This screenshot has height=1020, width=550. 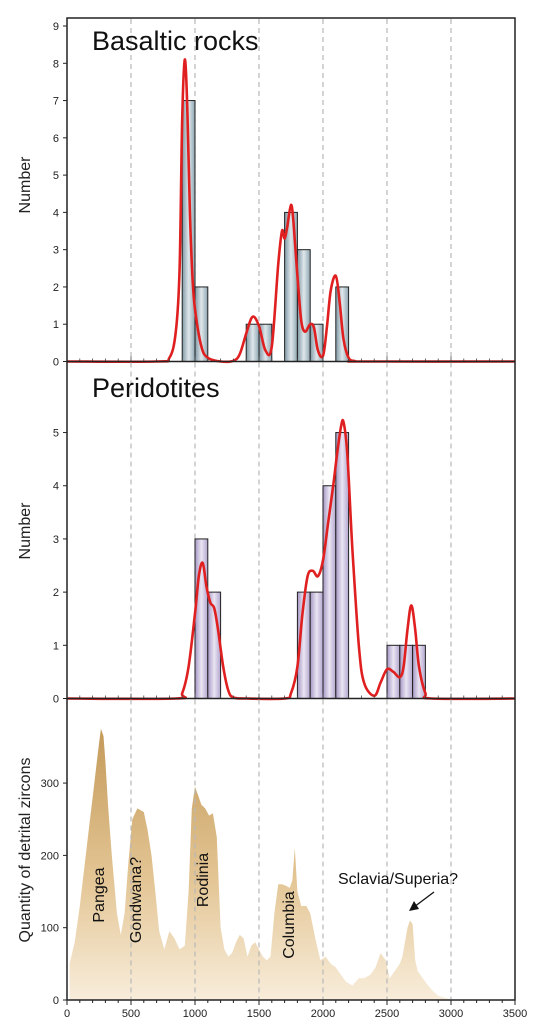 What do you see at coordinates (56, 27) in the screenshot?
I see `y-tick-label-9: 9` at bounding box center [56, 27].